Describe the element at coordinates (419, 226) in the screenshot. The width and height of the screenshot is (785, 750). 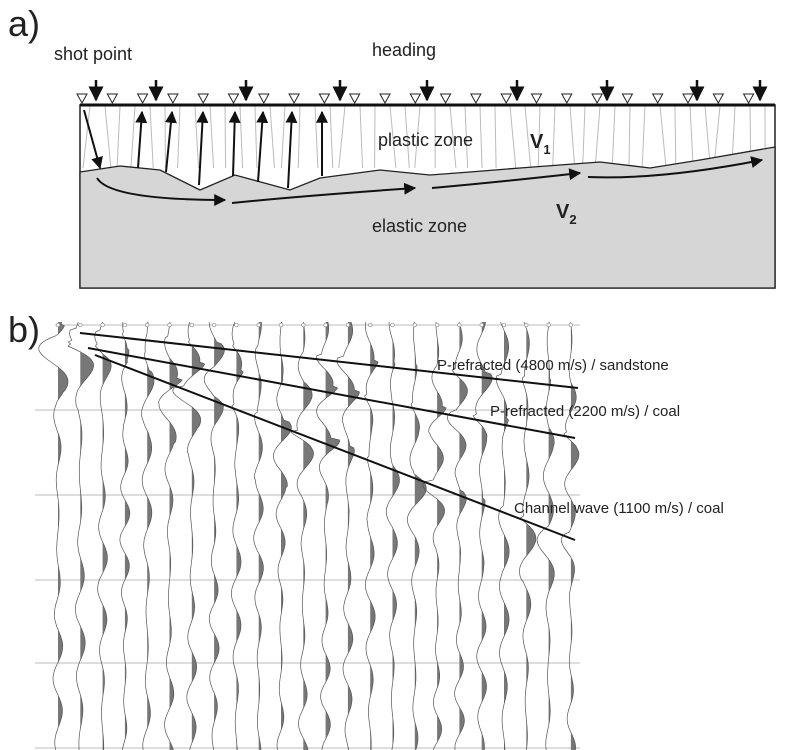
I see `elastic-zone-label: elastic zone` at that location.